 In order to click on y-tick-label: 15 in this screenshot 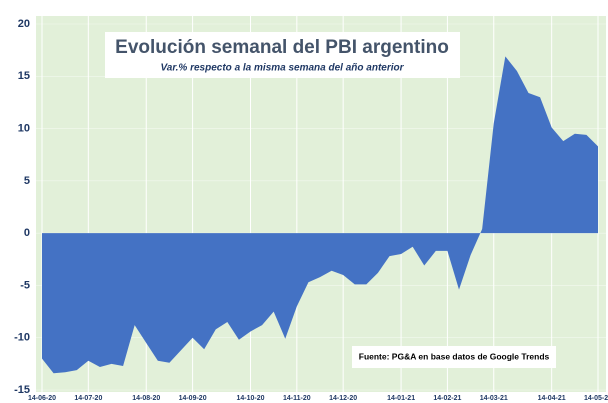, I will do `click(24, 76)`.